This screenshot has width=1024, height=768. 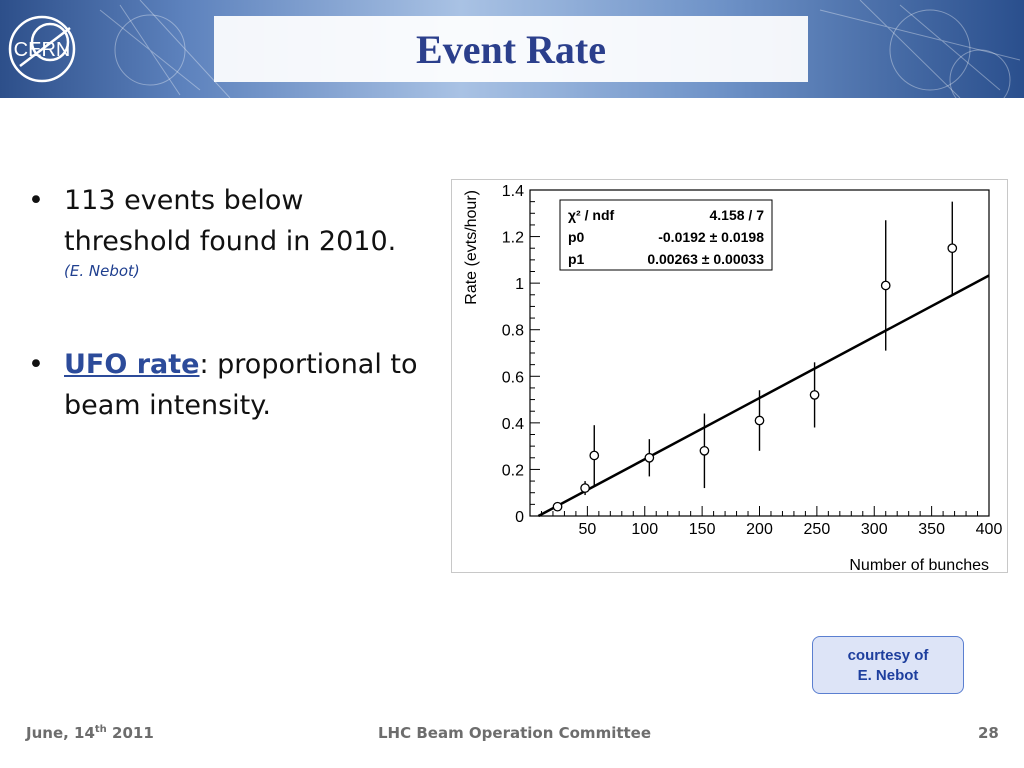 I want to click on y-tick-label: 1, so click(x=519, y=284).